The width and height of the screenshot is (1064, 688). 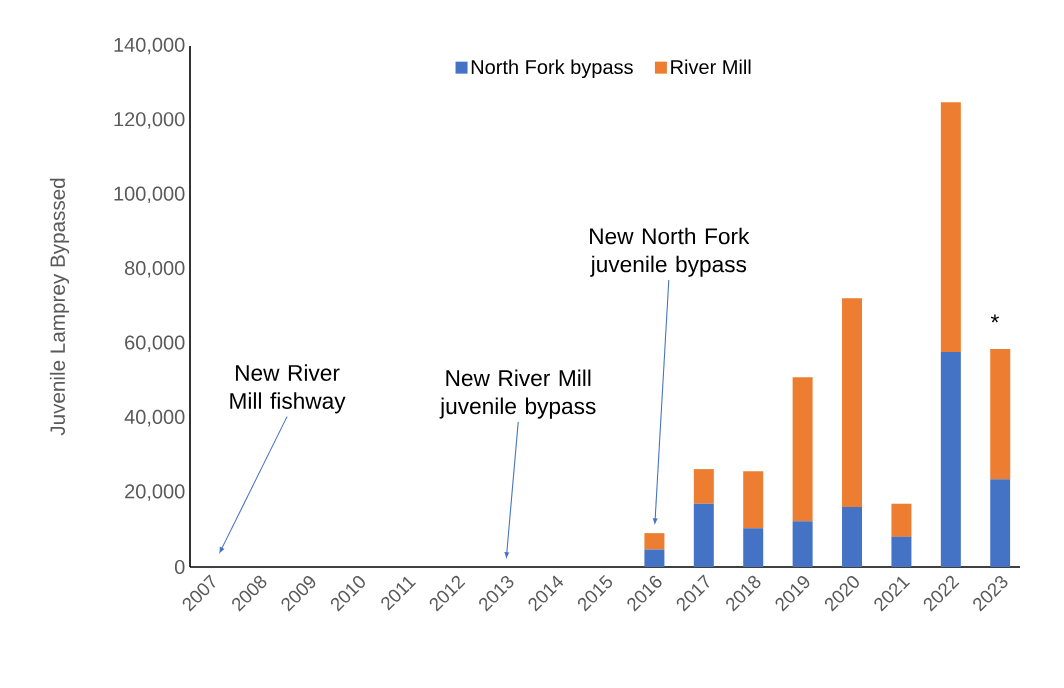 I want to click on annotation: New River Mill juvenile bypass, so click(x=517, y=394).